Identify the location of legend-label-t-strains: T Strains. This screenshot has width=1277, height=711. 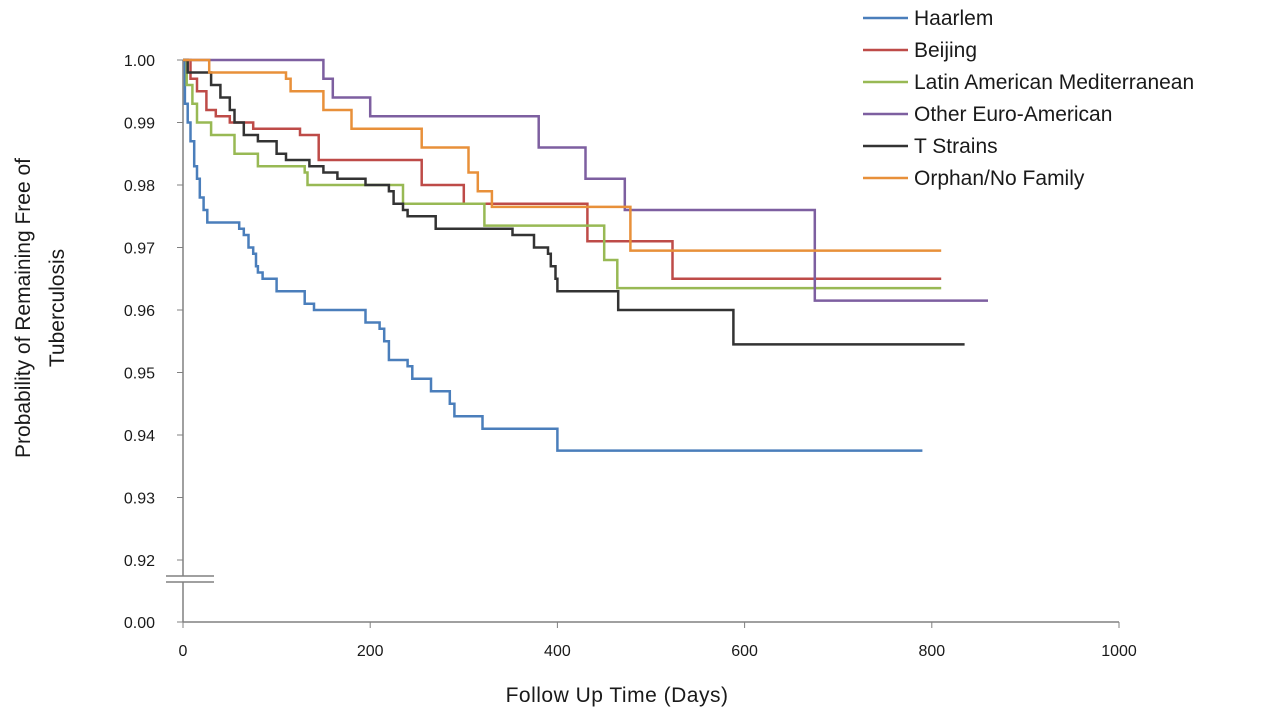
(956, 146).